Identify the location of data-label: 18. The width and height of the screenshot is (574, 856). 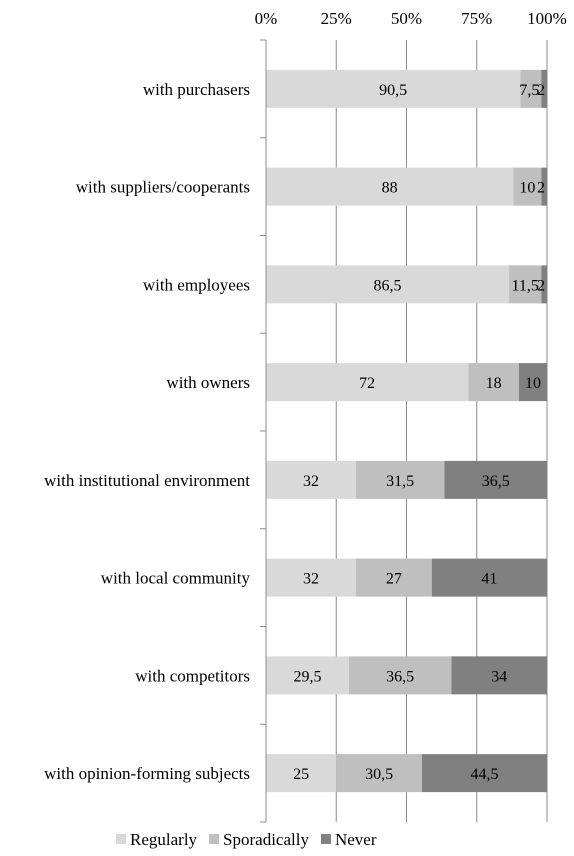
(494, 383).